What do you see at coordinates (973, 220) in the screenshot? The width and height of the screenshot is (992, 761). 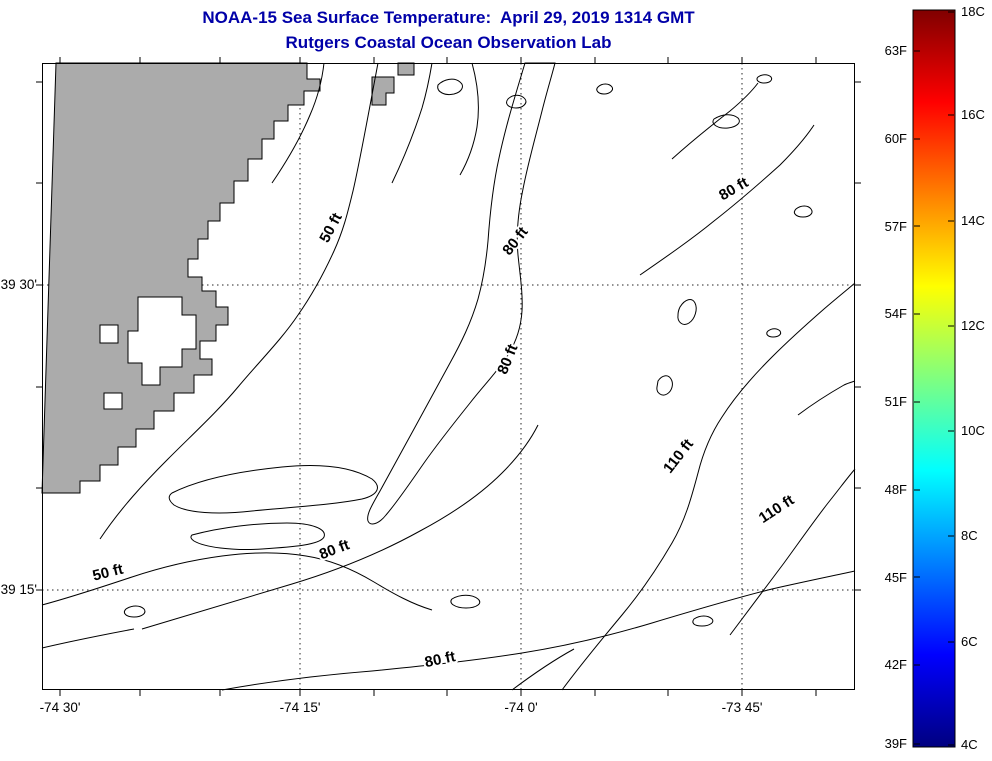 I see `colorbar-c-label-14: 14C` at bounding box center [973, 220].